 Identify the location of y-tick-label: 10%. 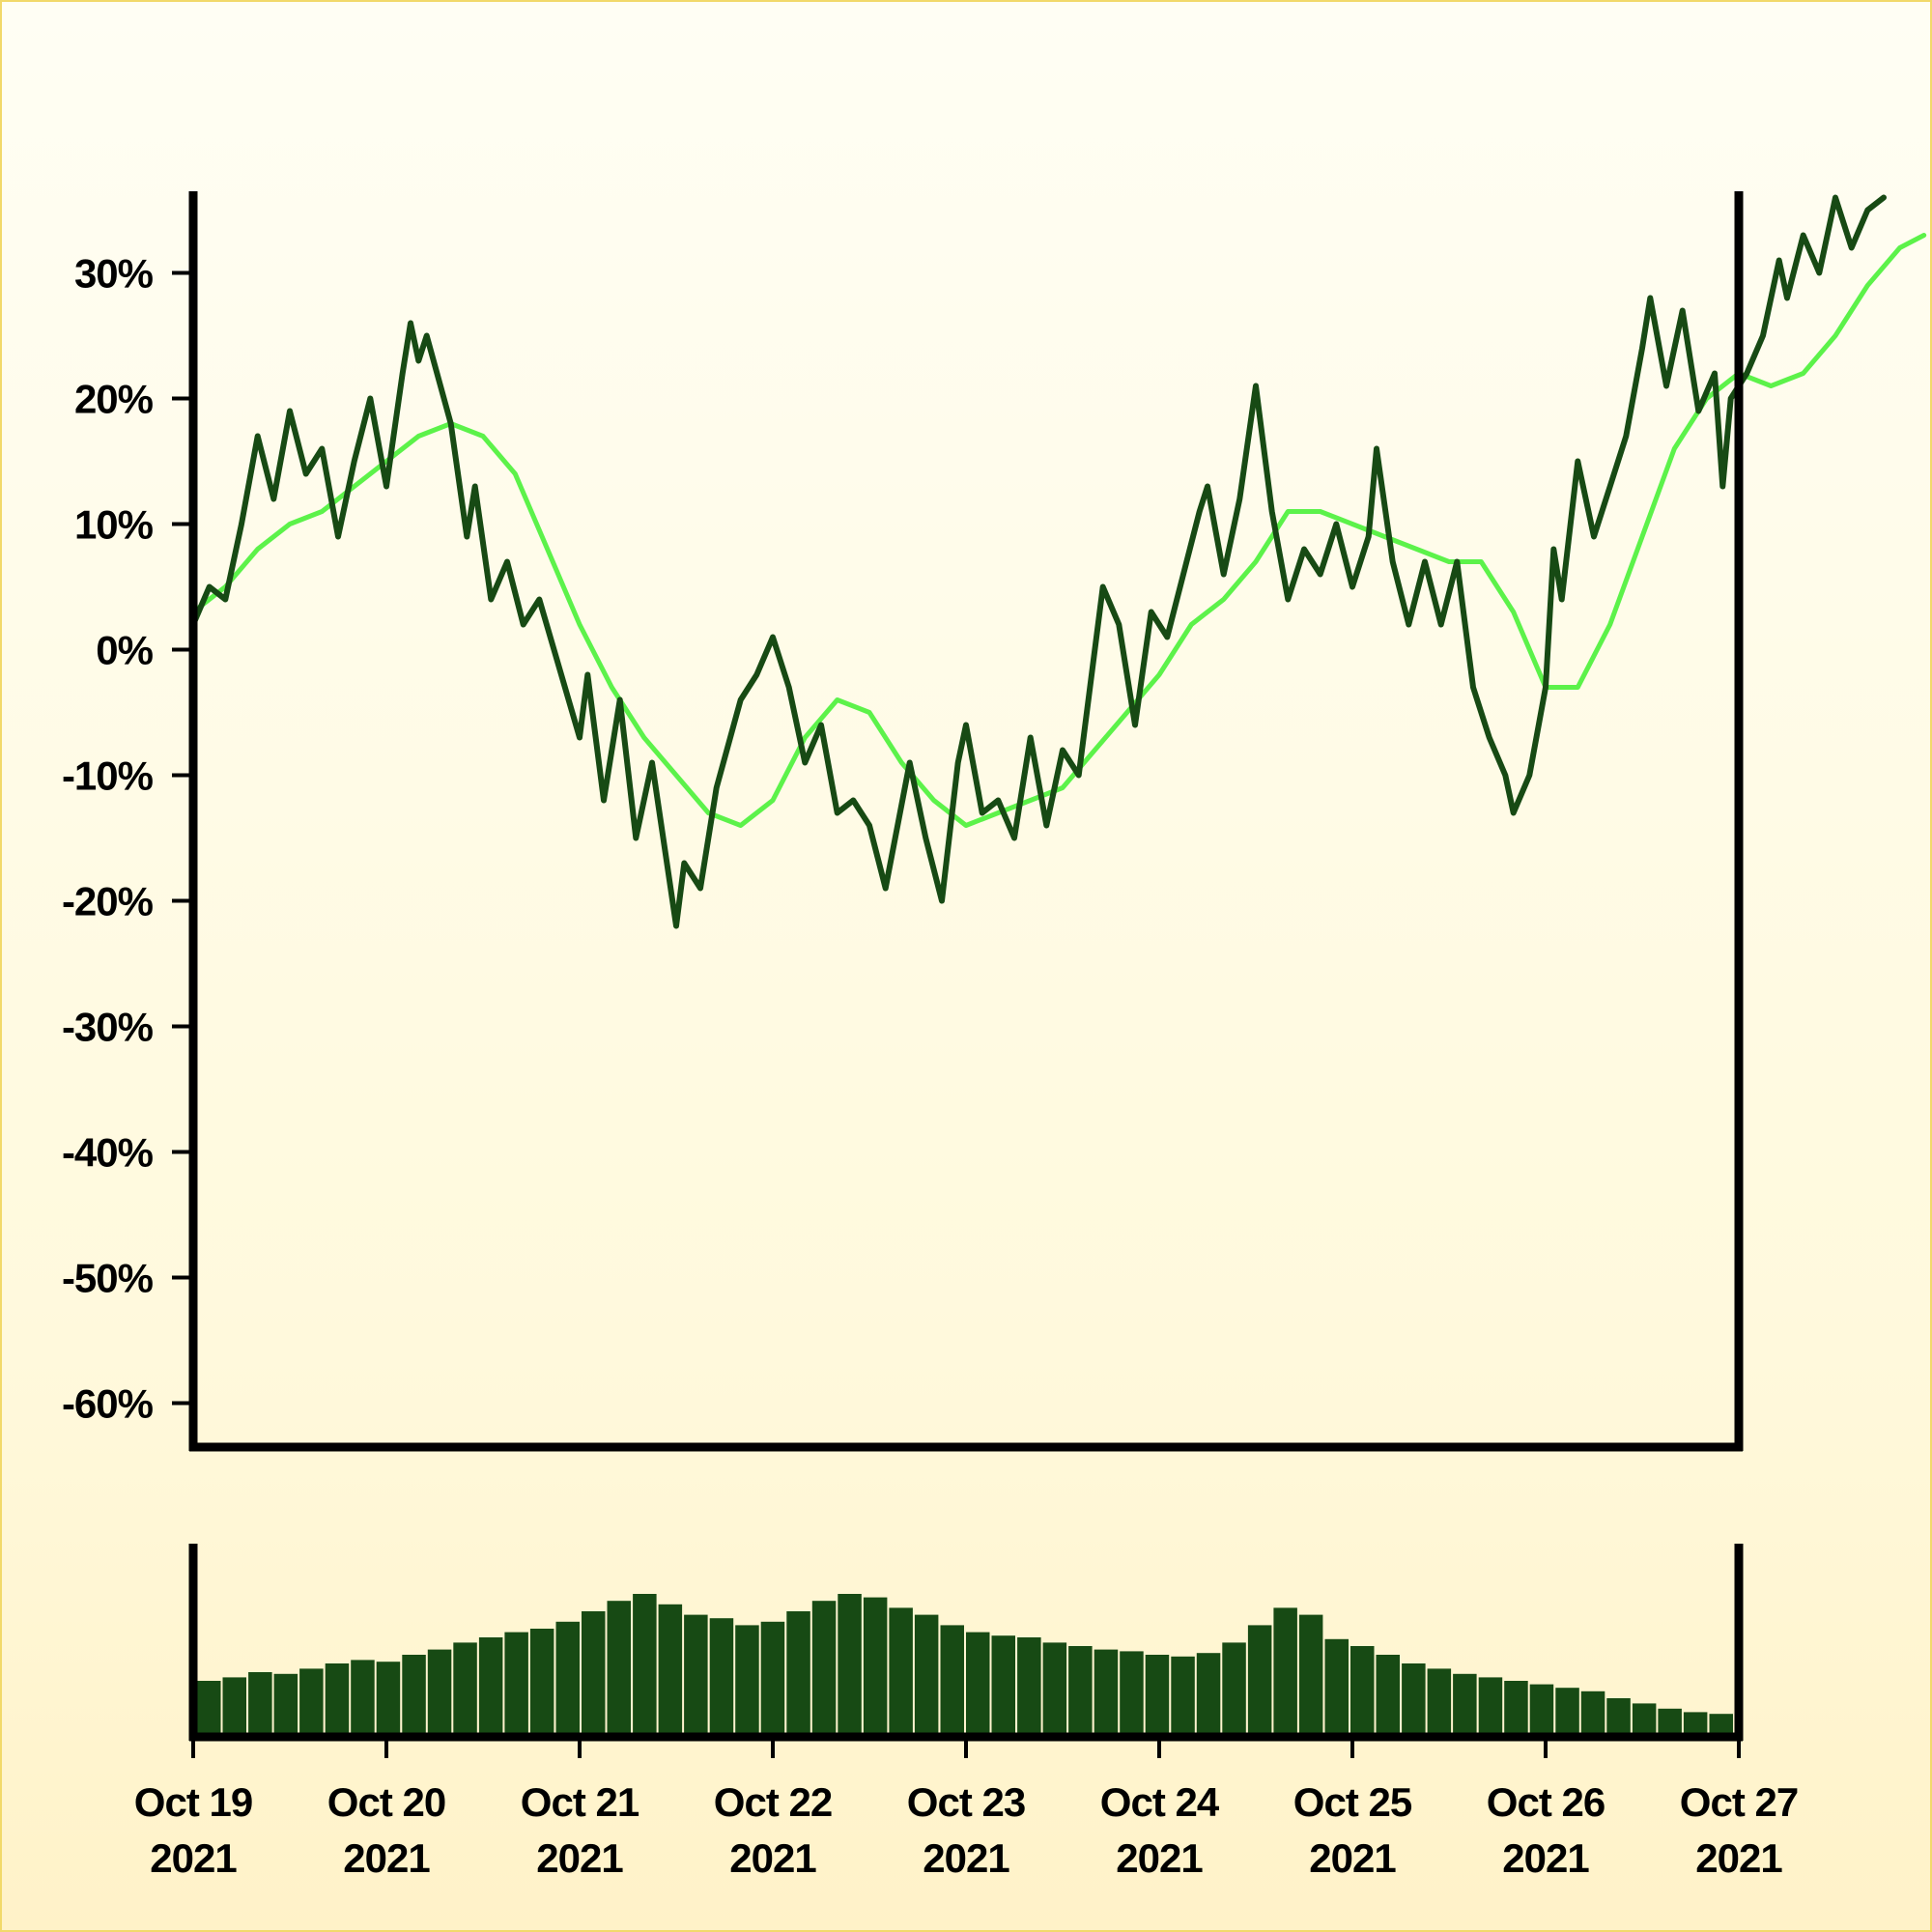
(114, 525).